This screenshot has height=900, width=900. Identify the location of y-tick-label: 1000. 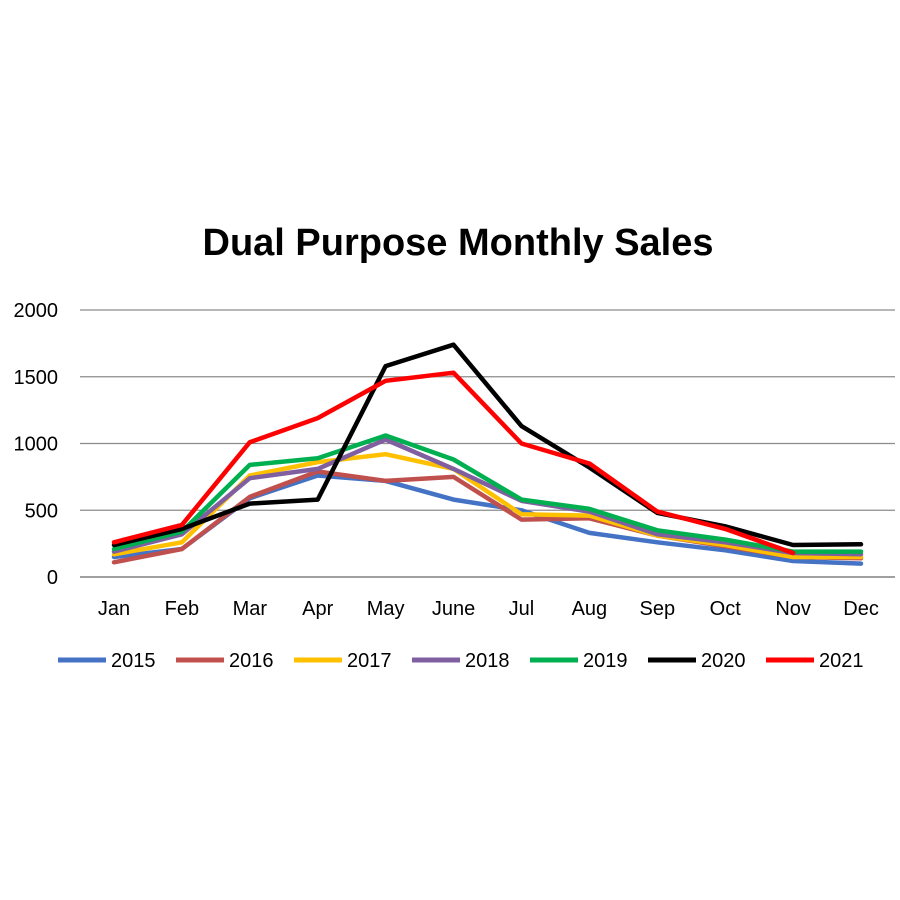
(36, 445).